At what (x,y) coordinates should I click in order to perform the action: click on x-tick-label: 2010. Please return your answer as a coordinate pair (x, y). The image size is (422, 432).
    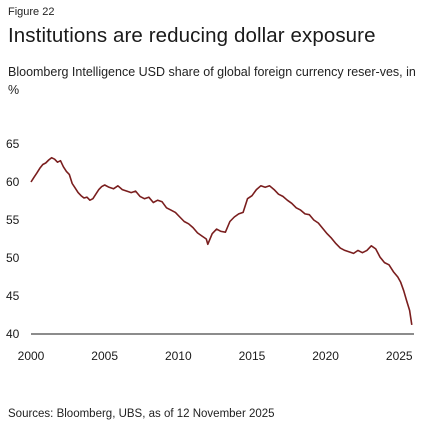
    Looking at the image, I should click on (178, 356).